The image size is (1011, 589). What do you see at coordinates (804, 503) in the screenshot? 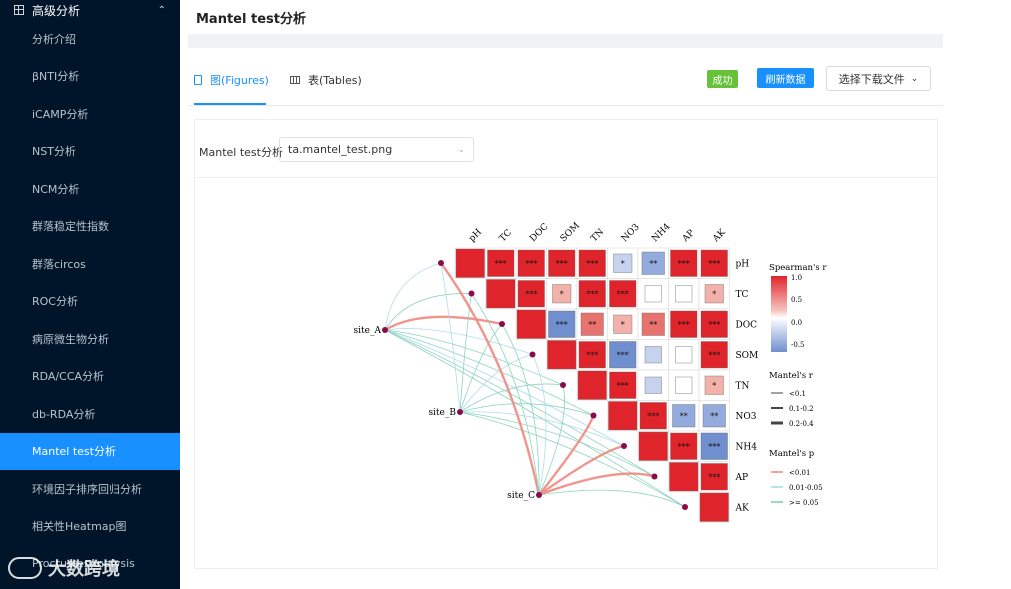
I see `legend-item: >= 0.05` at bounding box center [804, 503].